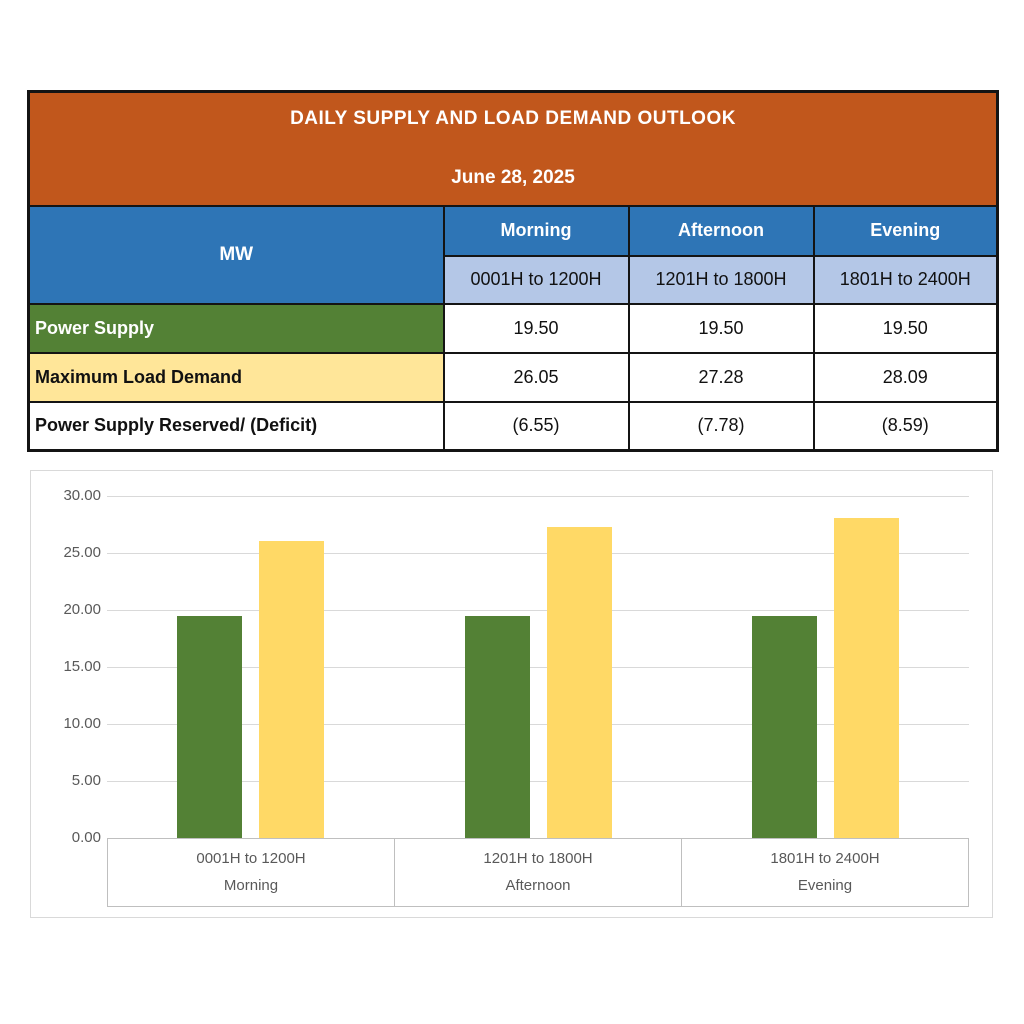  I want to click on value-reserve-evening: (8.59), so click(905, 426).